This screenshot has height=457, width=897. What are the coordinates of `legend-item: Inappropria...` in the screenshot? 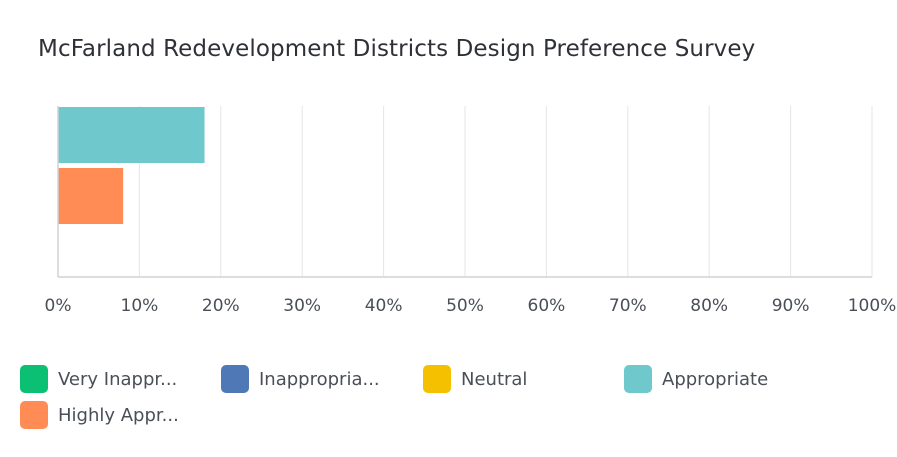 It's located at (300, 379).